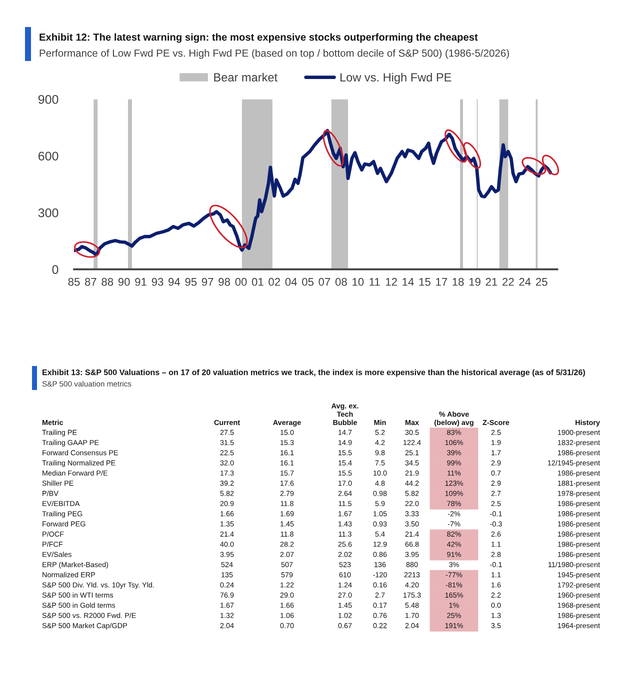 The height and width of the screenshot is (680, 638). I want to click on x-tick-label: 88, so click(108, 282).